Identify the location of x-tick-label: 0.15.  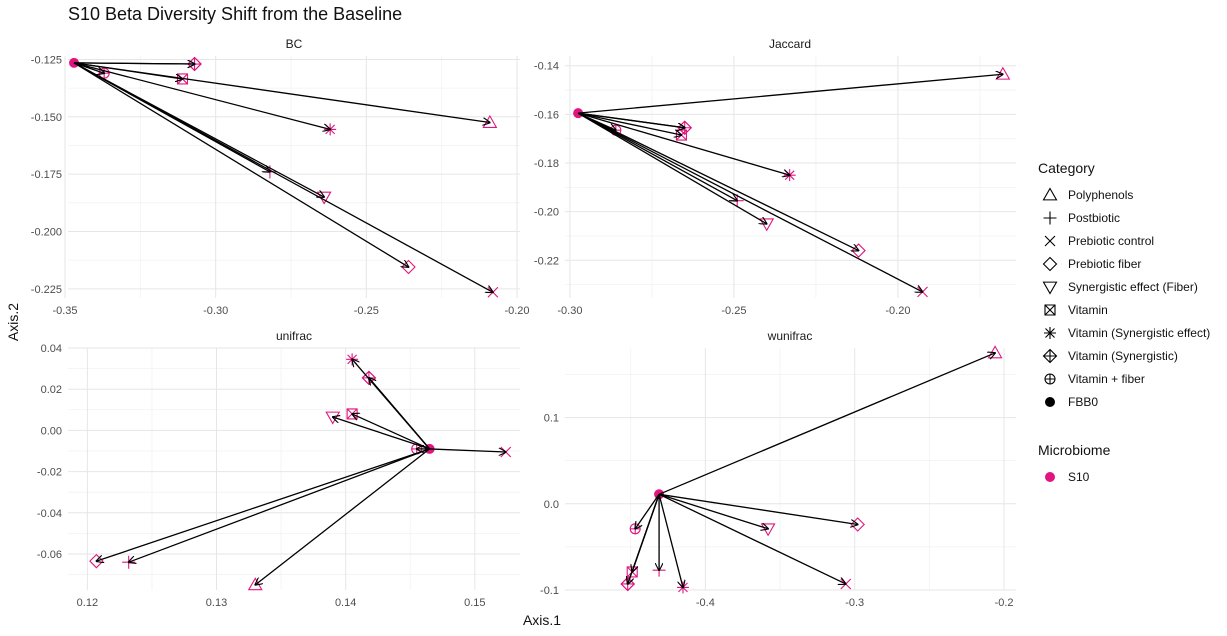
(474, 603).